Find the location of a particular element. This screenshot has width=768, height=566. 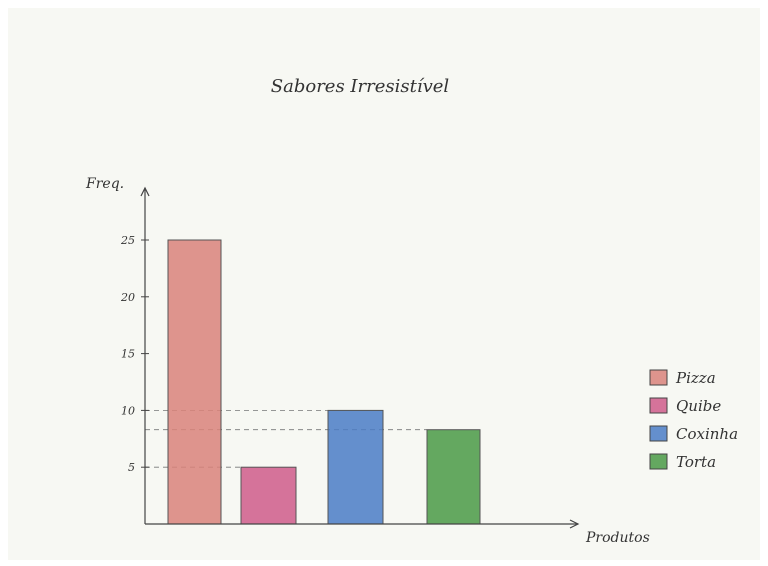

y-tick-label-20: 20 is located at coordinates (127, 297).